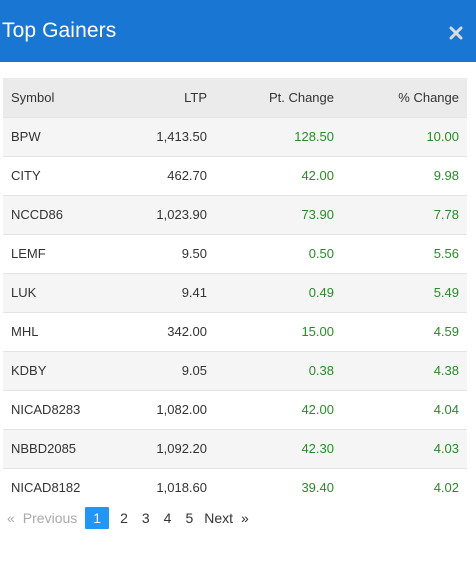 This screenshot has width=476, height=563. I want to click on table-row: NICAD8283 1,082.00 42.00 4.04, so click(235, 409).